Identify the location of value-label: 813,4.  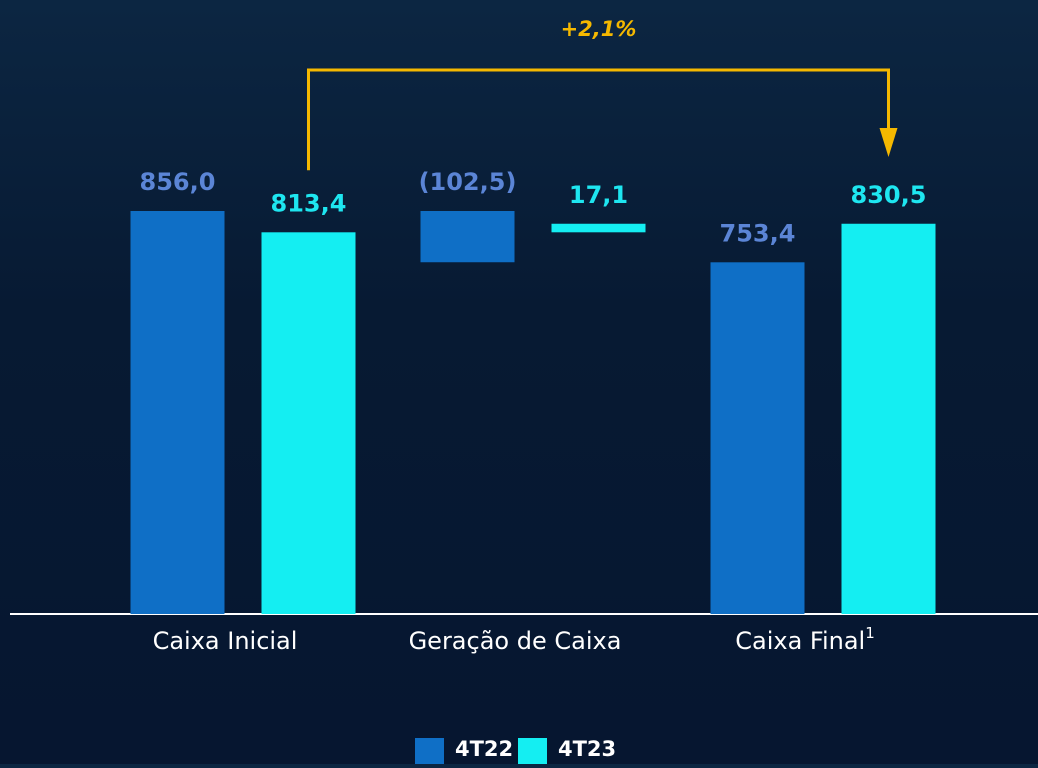
(309, 203).